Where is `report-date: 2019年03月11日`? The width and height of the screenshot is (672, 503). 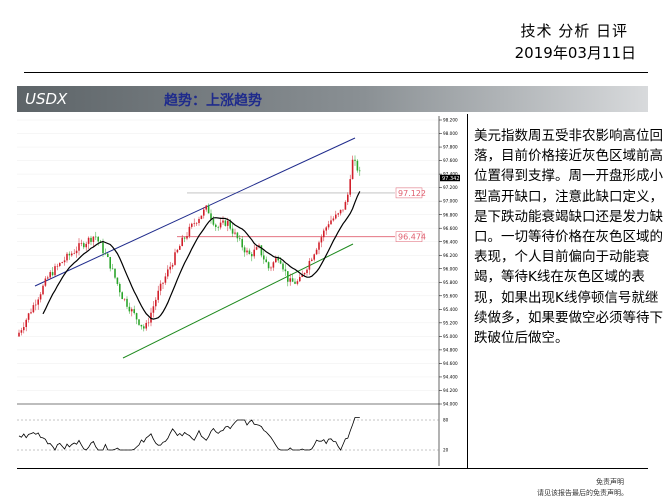
report-date: 2019年03月11日 is located at coordinates (575, 53).